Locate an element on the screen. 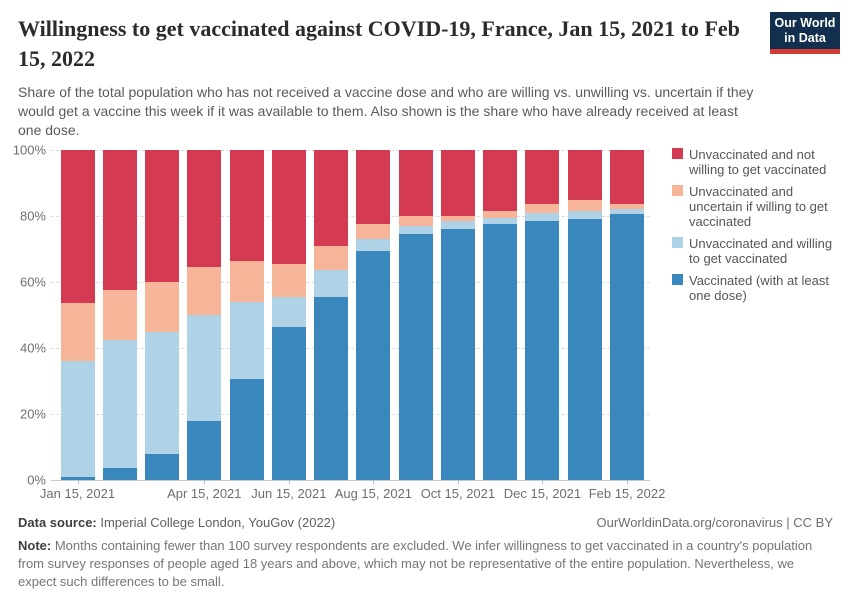 This screenshot has height=600, width=850. owid-logo-line1: Our World is located at coordinates (805, 22).